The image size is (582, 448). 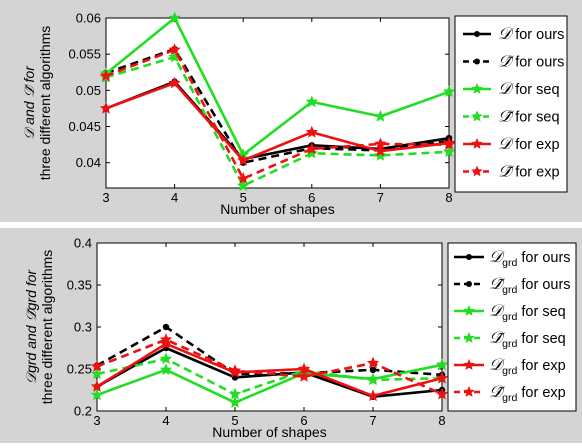 I want to click on legend-label: 𝒟 for ours, so click(x=531, y=33).